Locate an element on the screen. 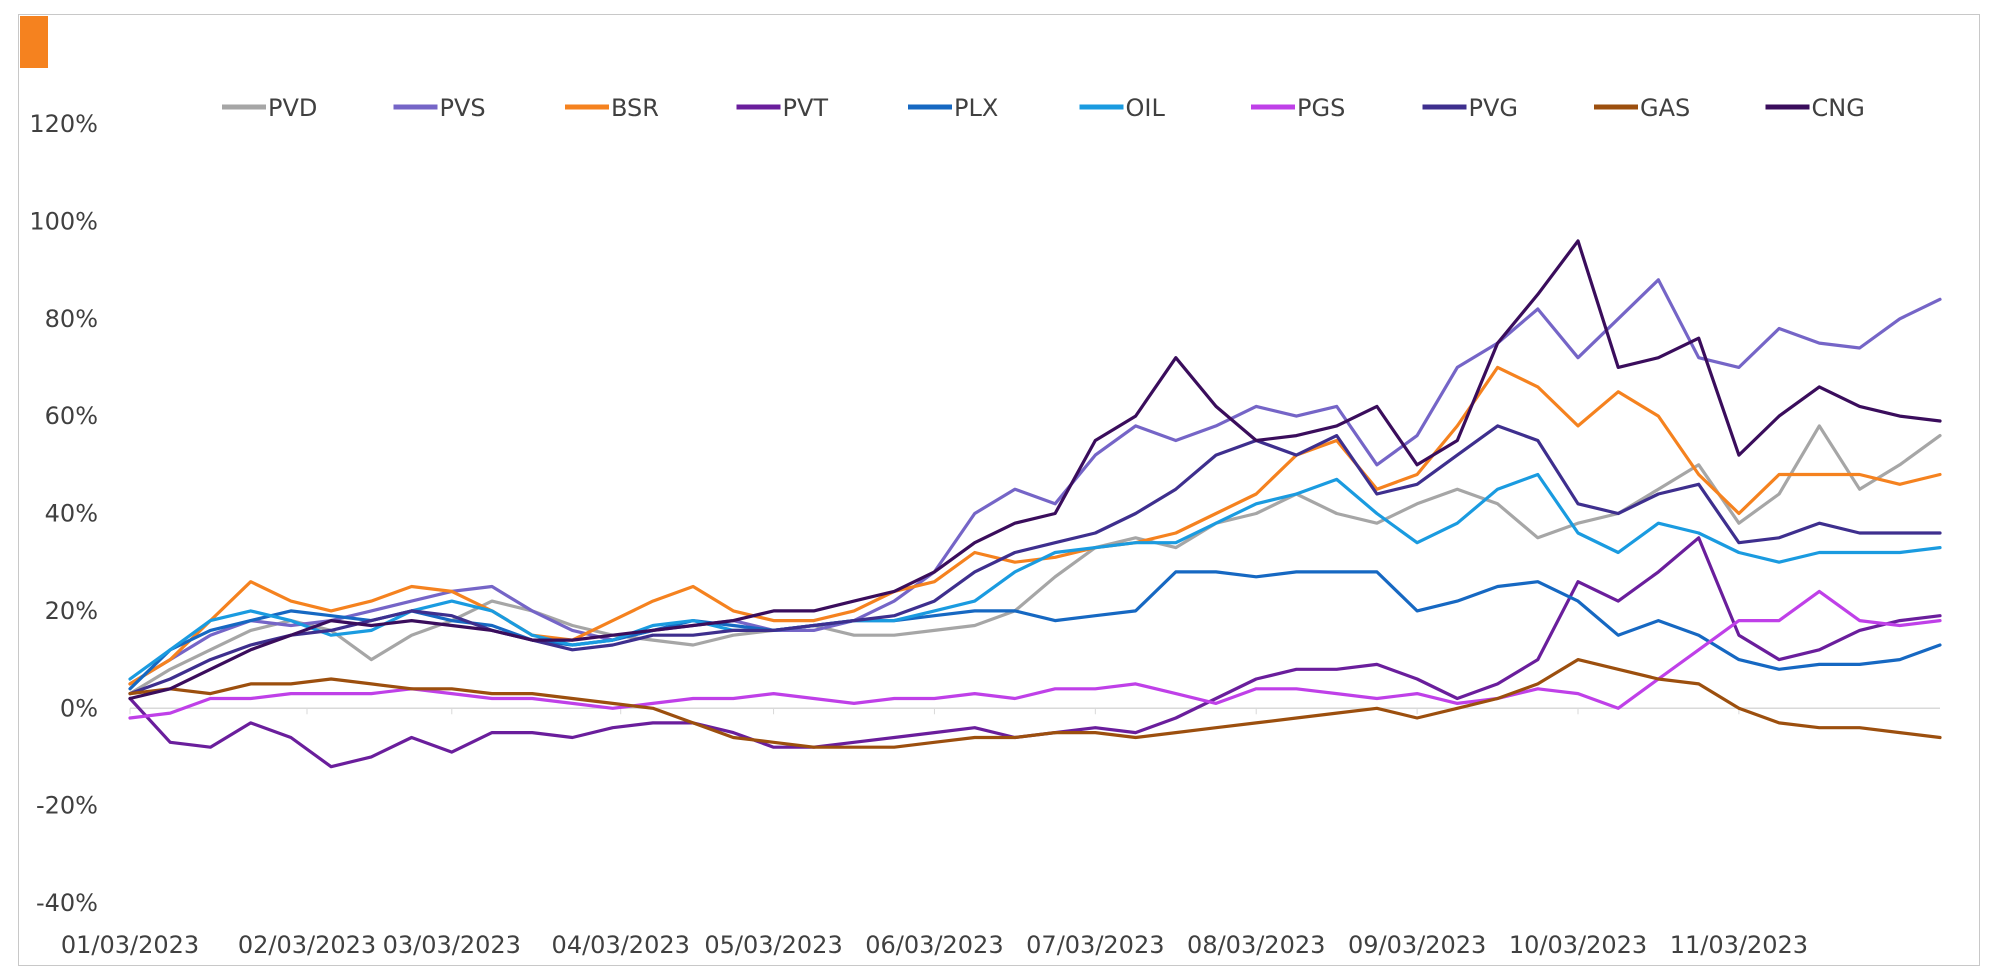 This screenshot has width=2000, height=976. series-line-gas is located at coordinates (1035, 703).